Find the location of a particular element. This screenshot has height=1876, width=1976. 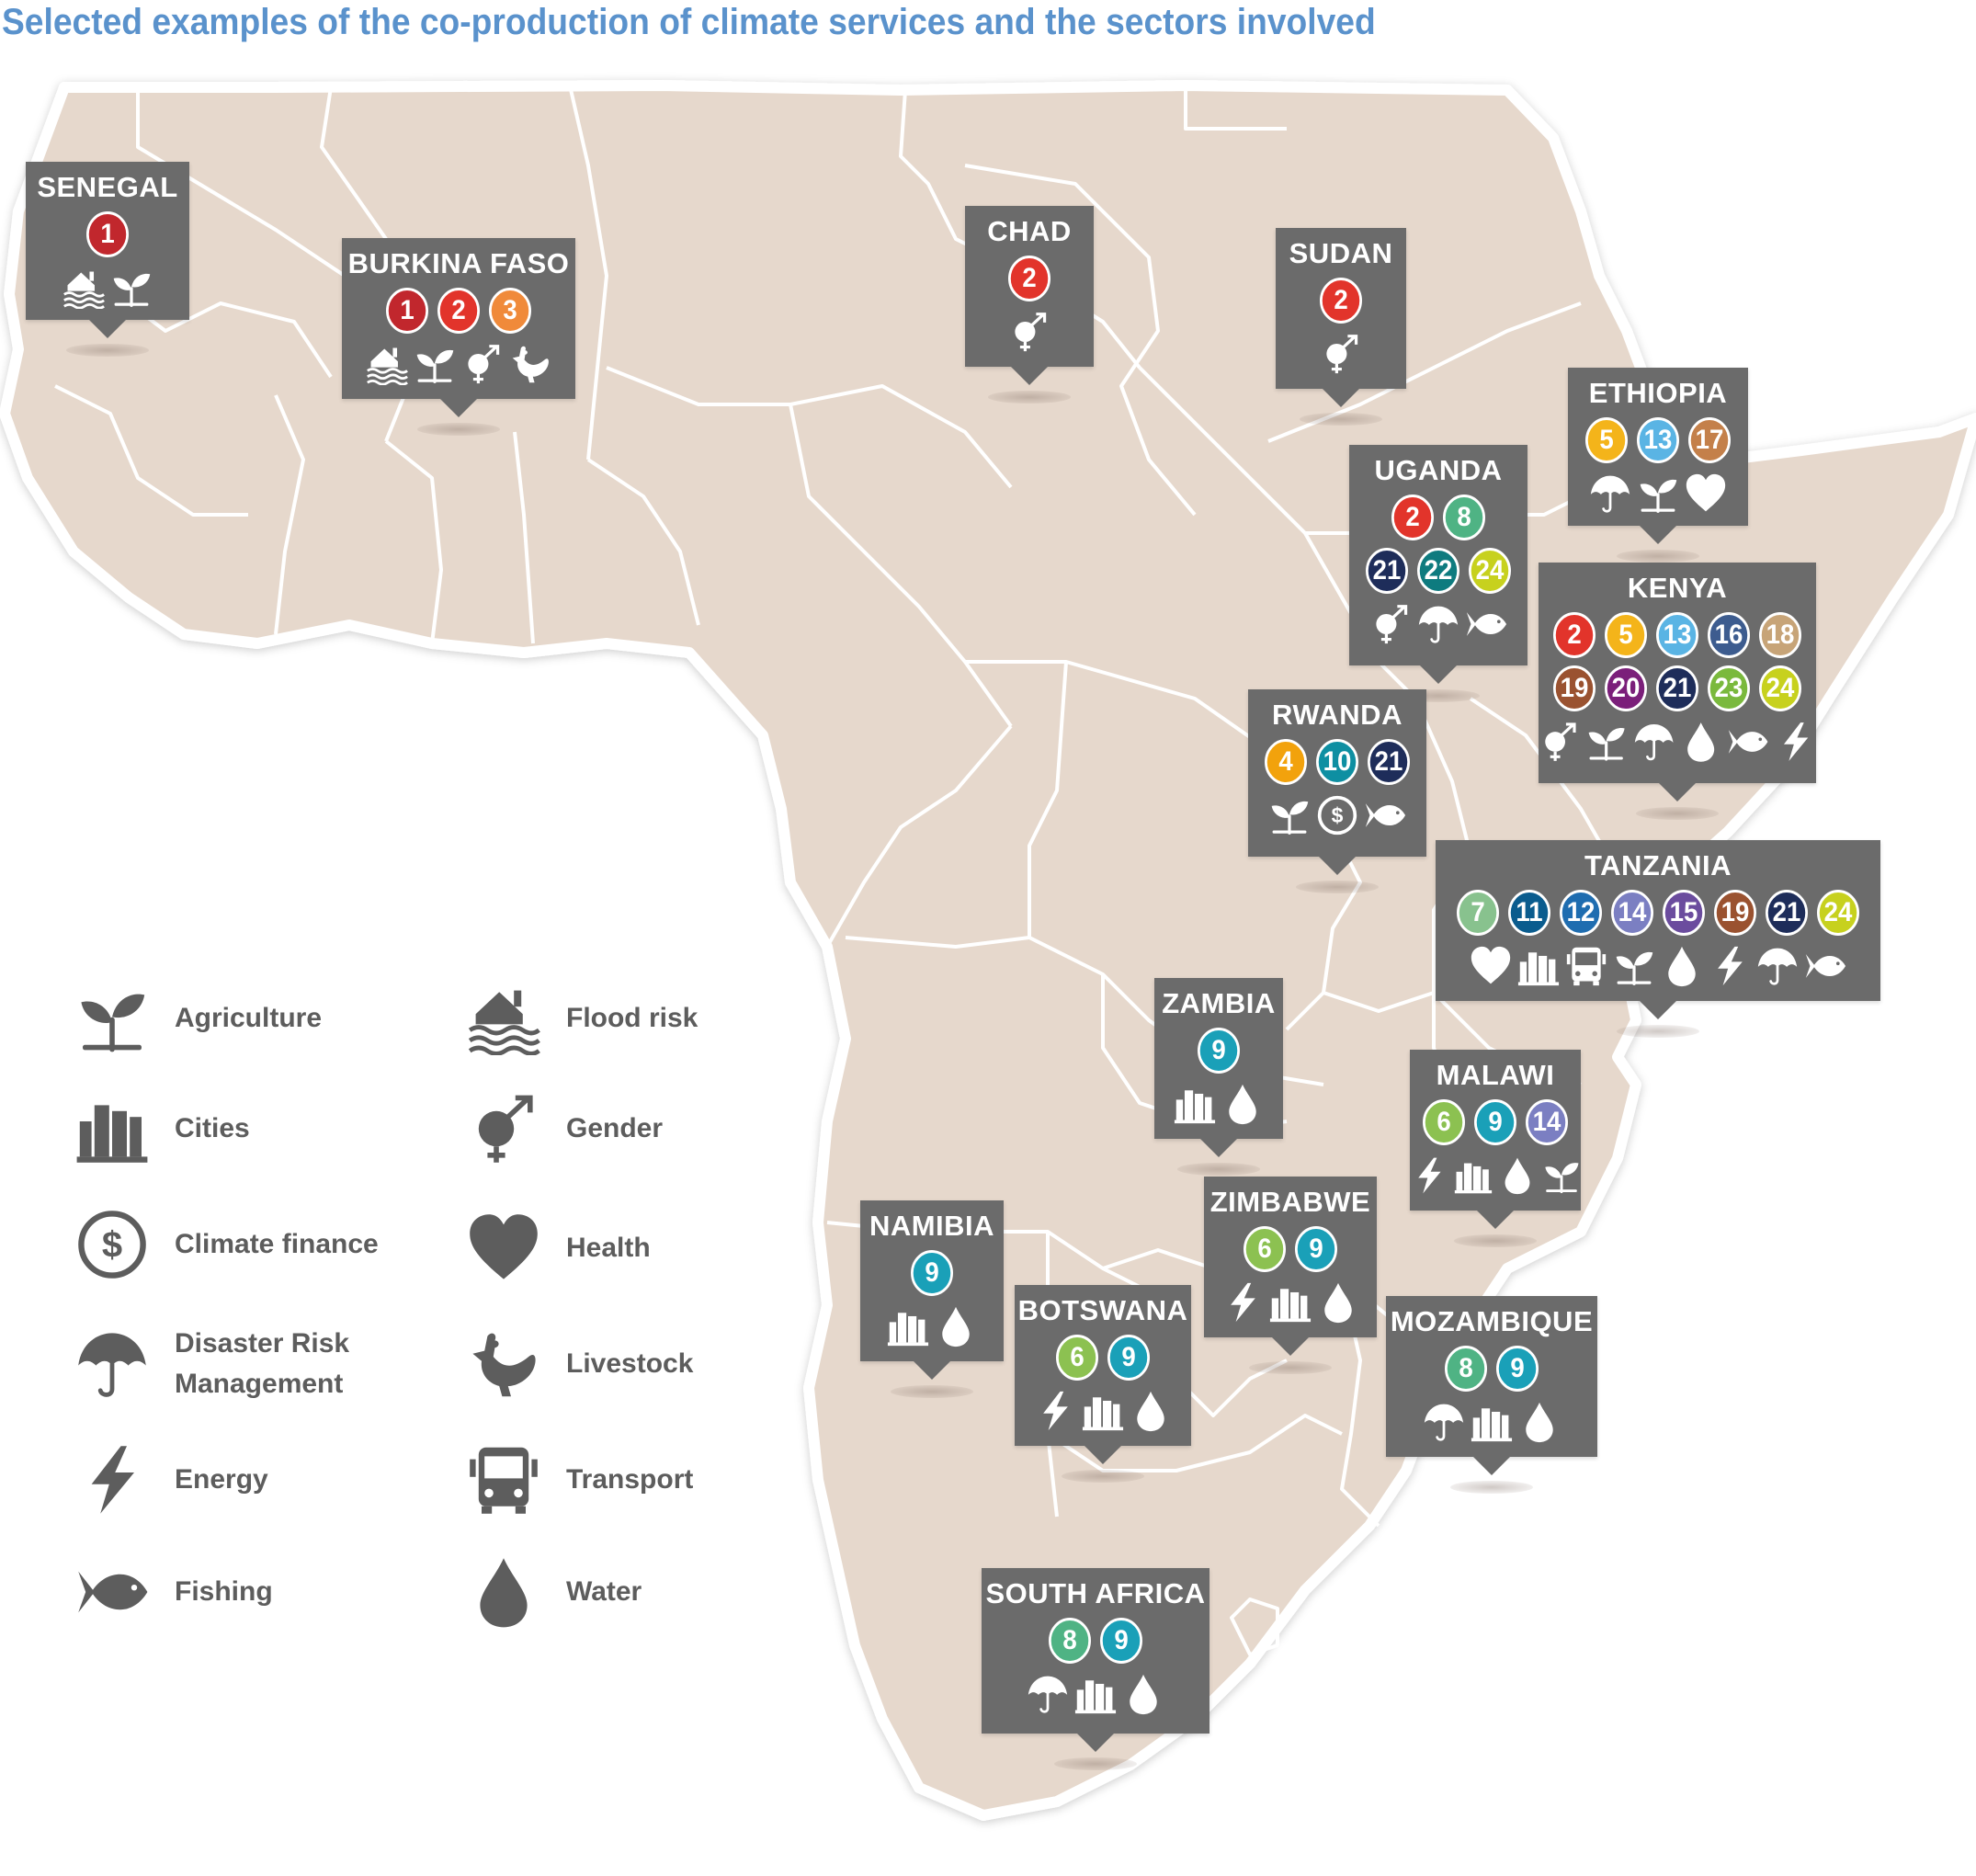

legend-item-gender: Gender is located at coordinates (565, 1128).